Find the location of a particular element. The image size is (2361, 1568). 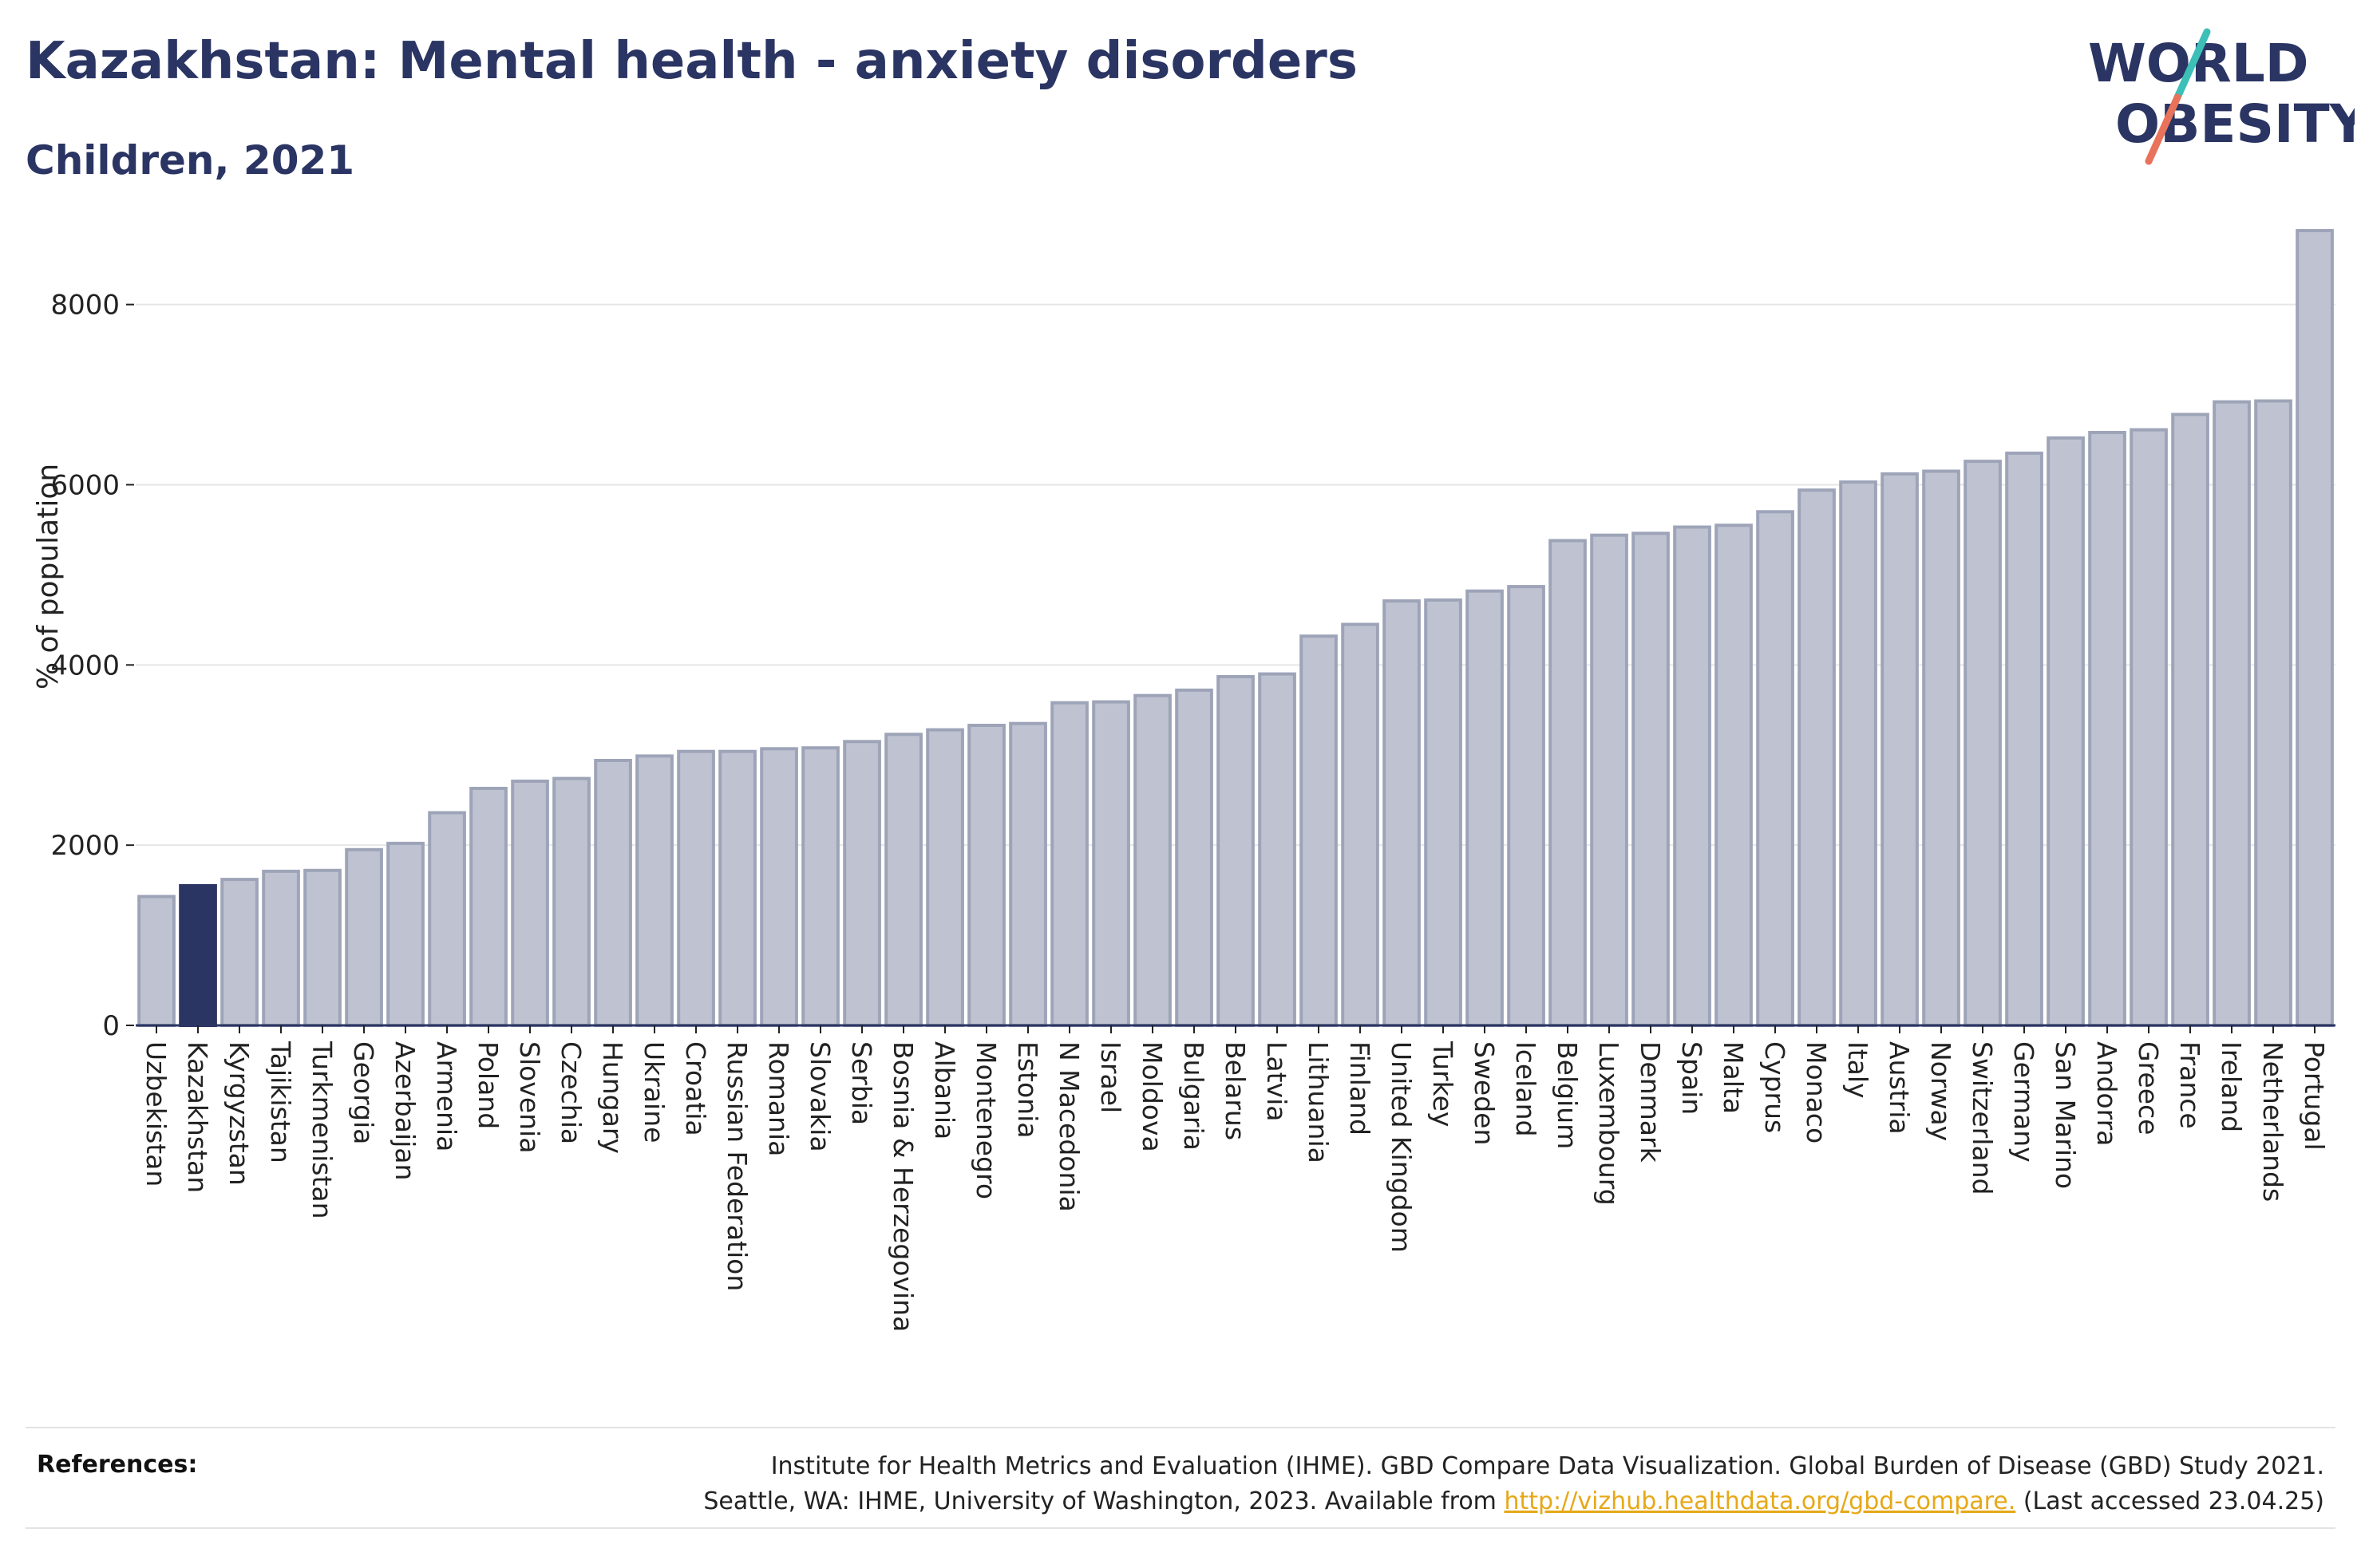

bar-armenia is located at coordinates (447, 919).